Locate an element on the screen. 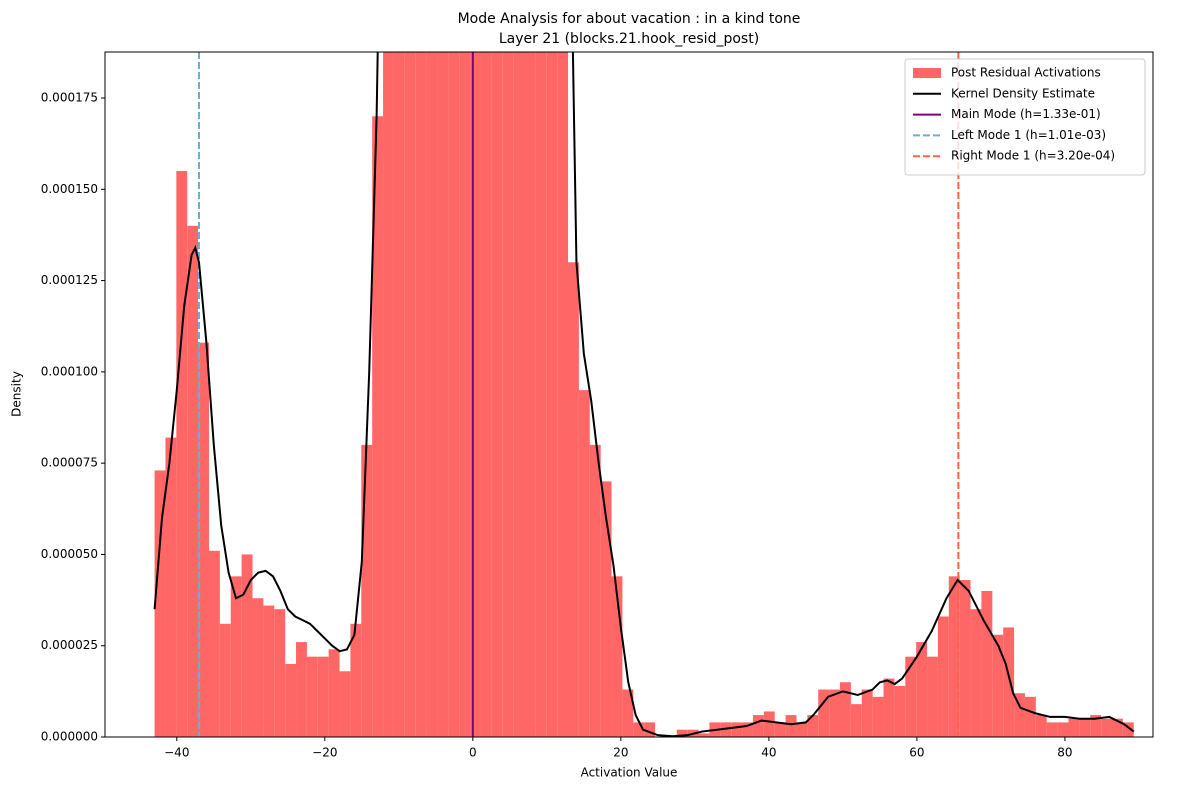  y-tick-label: 0.000150 is located at coordinates (69, 189).